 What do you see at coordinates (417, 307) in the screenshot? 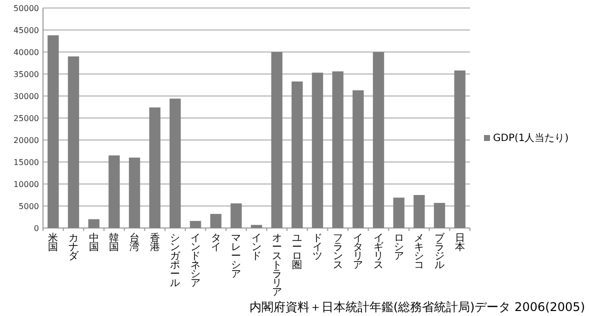
I see `text: 内閣府資料＋日本統計年鑑(総務省統計局)データ 2006(2005)` at bounding box center [417, 307].